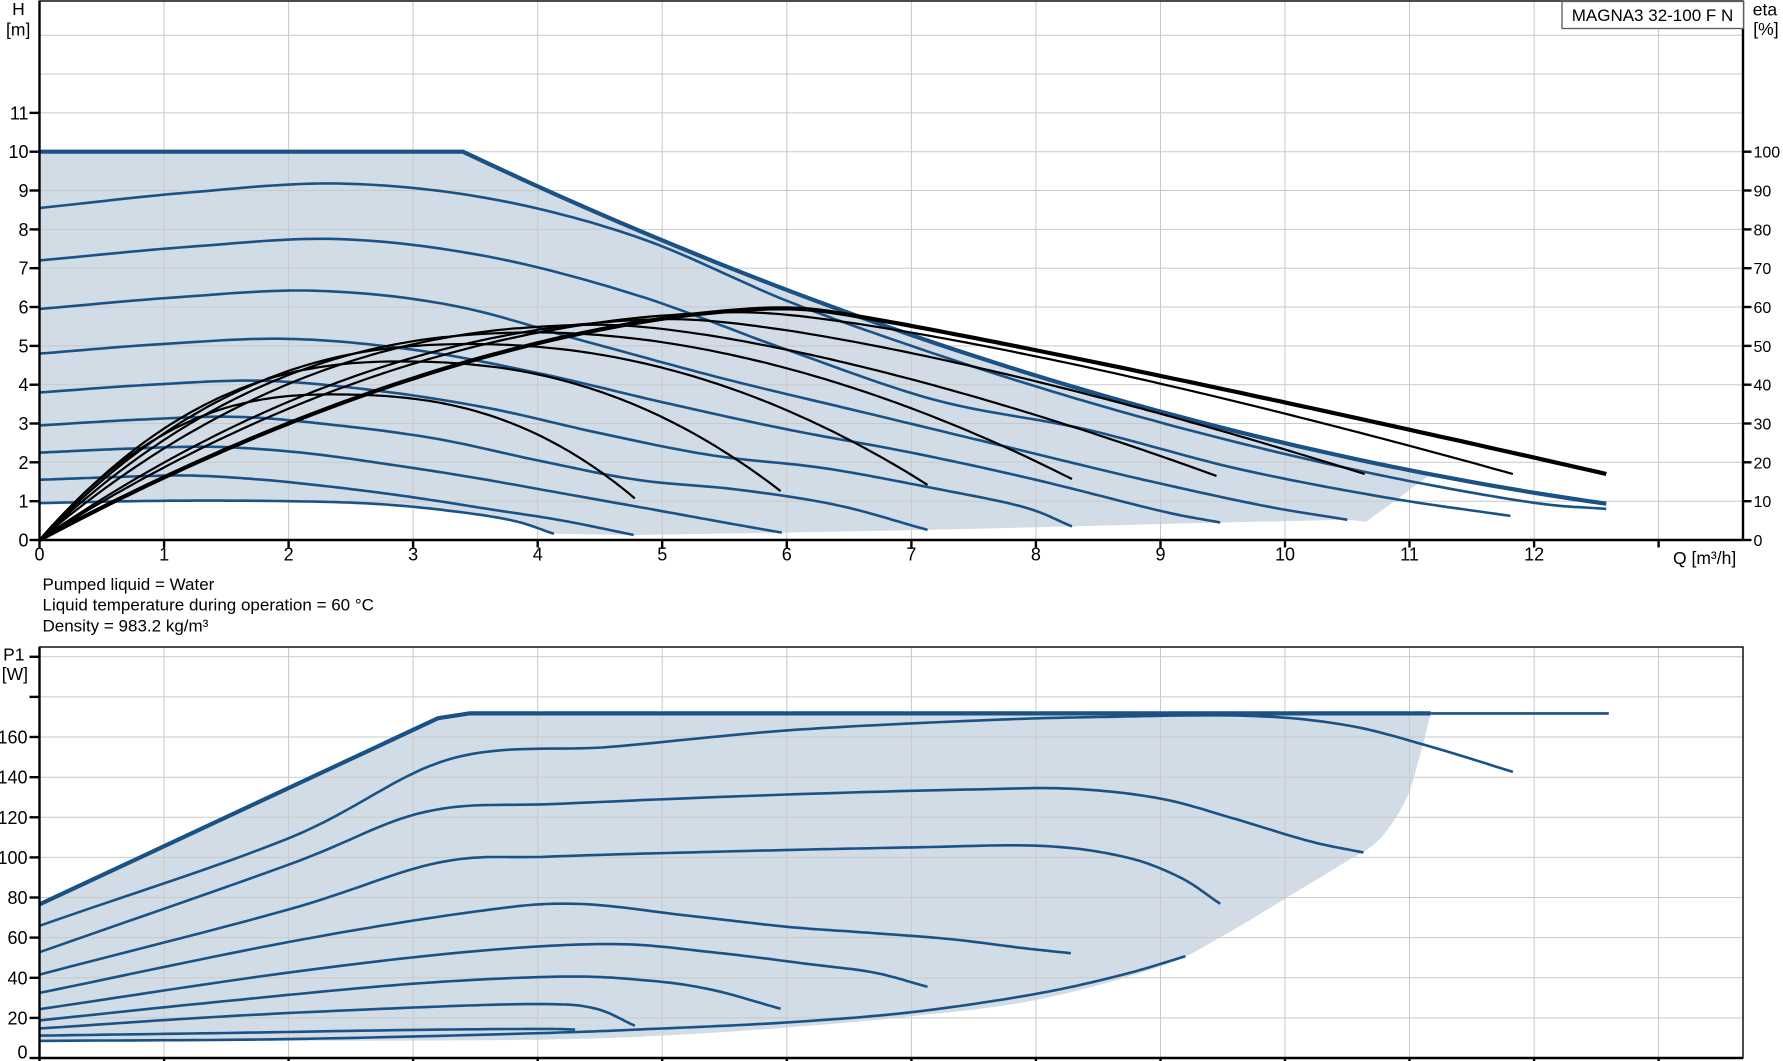  Describe the element at coordinates (1765, 9) in the screenshot. I see `svg-text: eta` at that location.